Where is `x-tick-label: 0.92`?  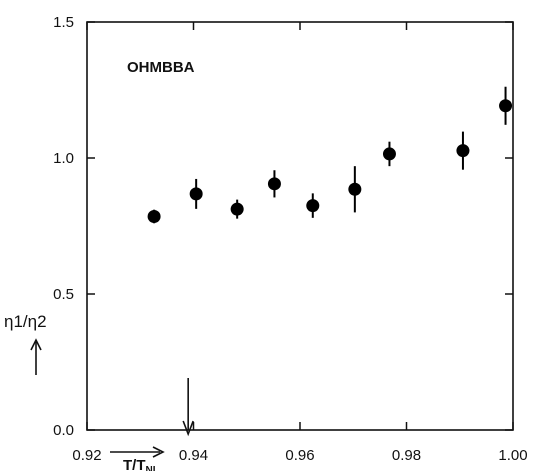
x-tick-label: 0.92 is located at coordinates (86, 455).